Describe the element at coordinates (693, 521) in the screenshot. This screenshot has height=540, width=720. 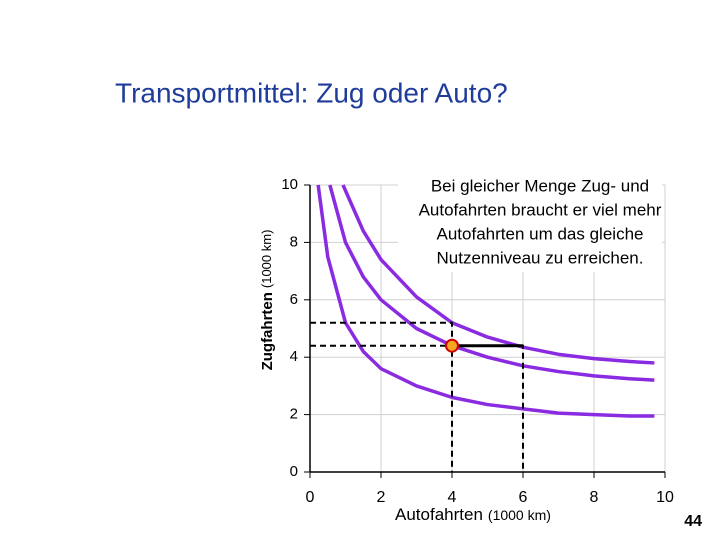
I see `page-number: 44` at that location.